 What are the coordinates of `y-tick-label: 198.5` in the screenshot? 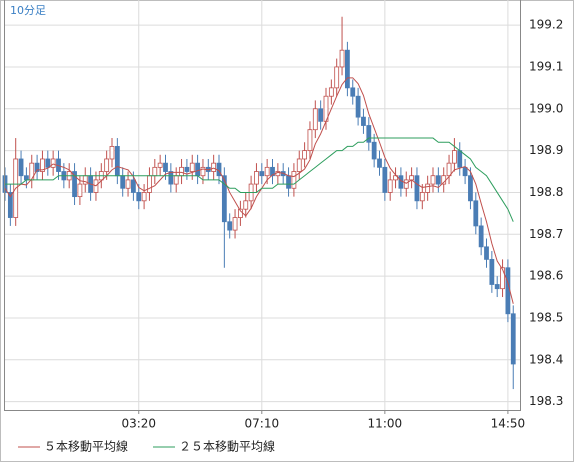 It's located at (546, 317).